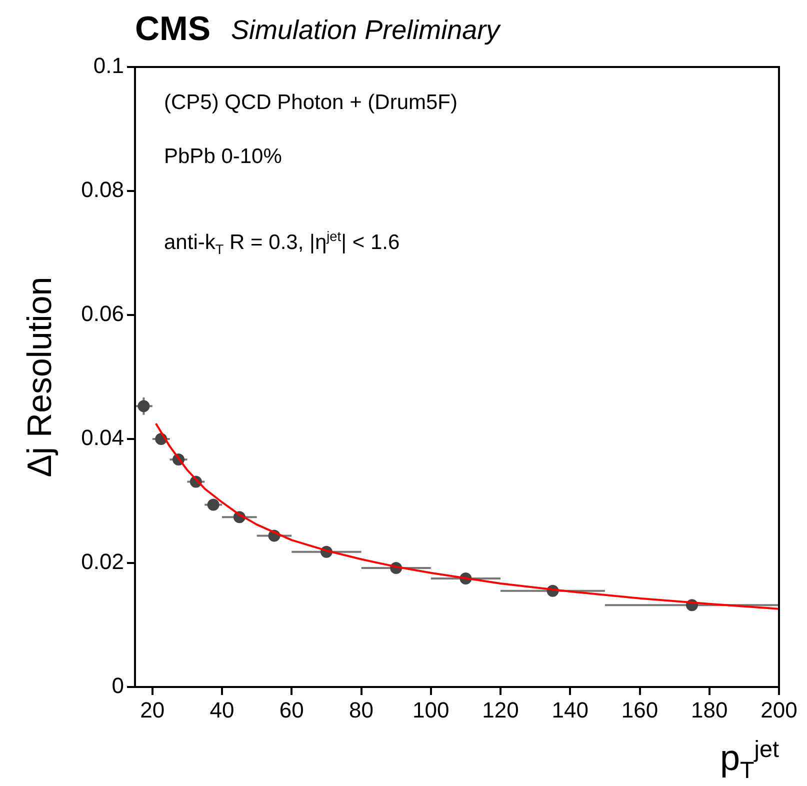  What do you see at coordinates (222, 709) in the screenshot?
I see `x-tick-label: 40` at bounding box center [222, 709].